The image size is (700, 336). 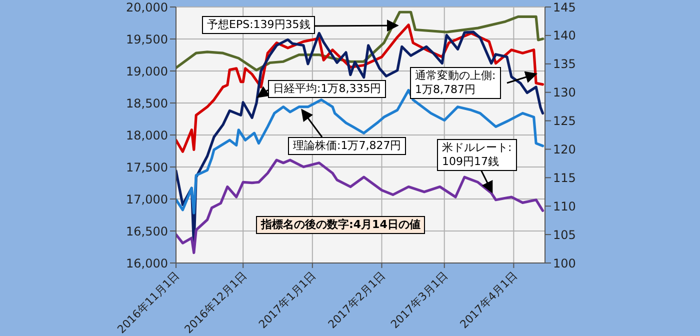 I want to click on y2-tick-label: 115, so click(x=564, y=177).